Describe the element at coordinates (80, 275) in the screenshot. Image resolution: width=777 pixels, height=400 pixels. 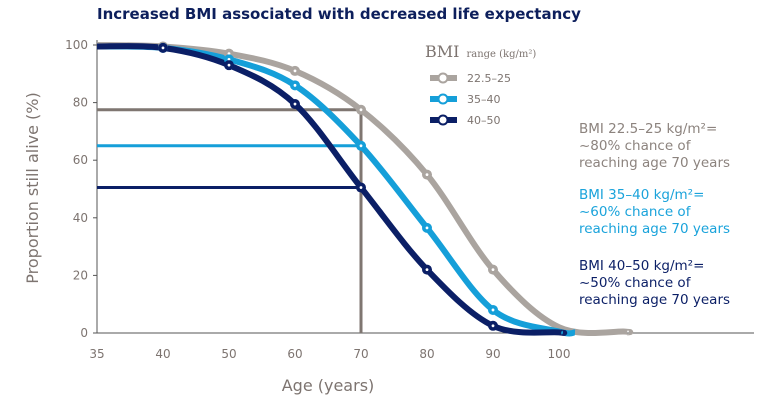
I see `y-tick-label: 20` at that location.